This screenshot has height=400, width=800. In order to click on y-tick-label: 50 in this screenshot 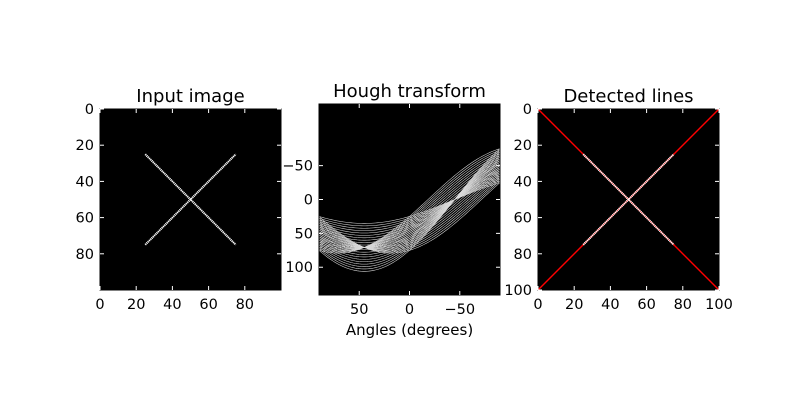, I will do `click(304, 234)`.